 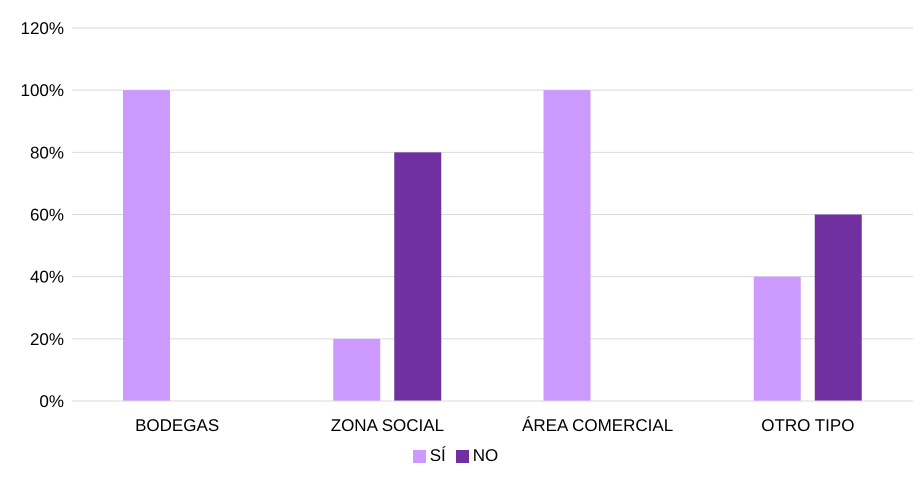 What do you see at coordinates (598, 426) in the screenshot?
I see `x-tick-label: ÁREA COMERCIAL` at bounding box center [598, 426].